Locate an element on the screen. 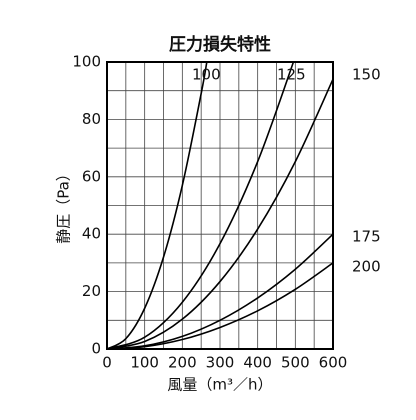  x-tick-label: 100 is located at coordinates (144, 363).